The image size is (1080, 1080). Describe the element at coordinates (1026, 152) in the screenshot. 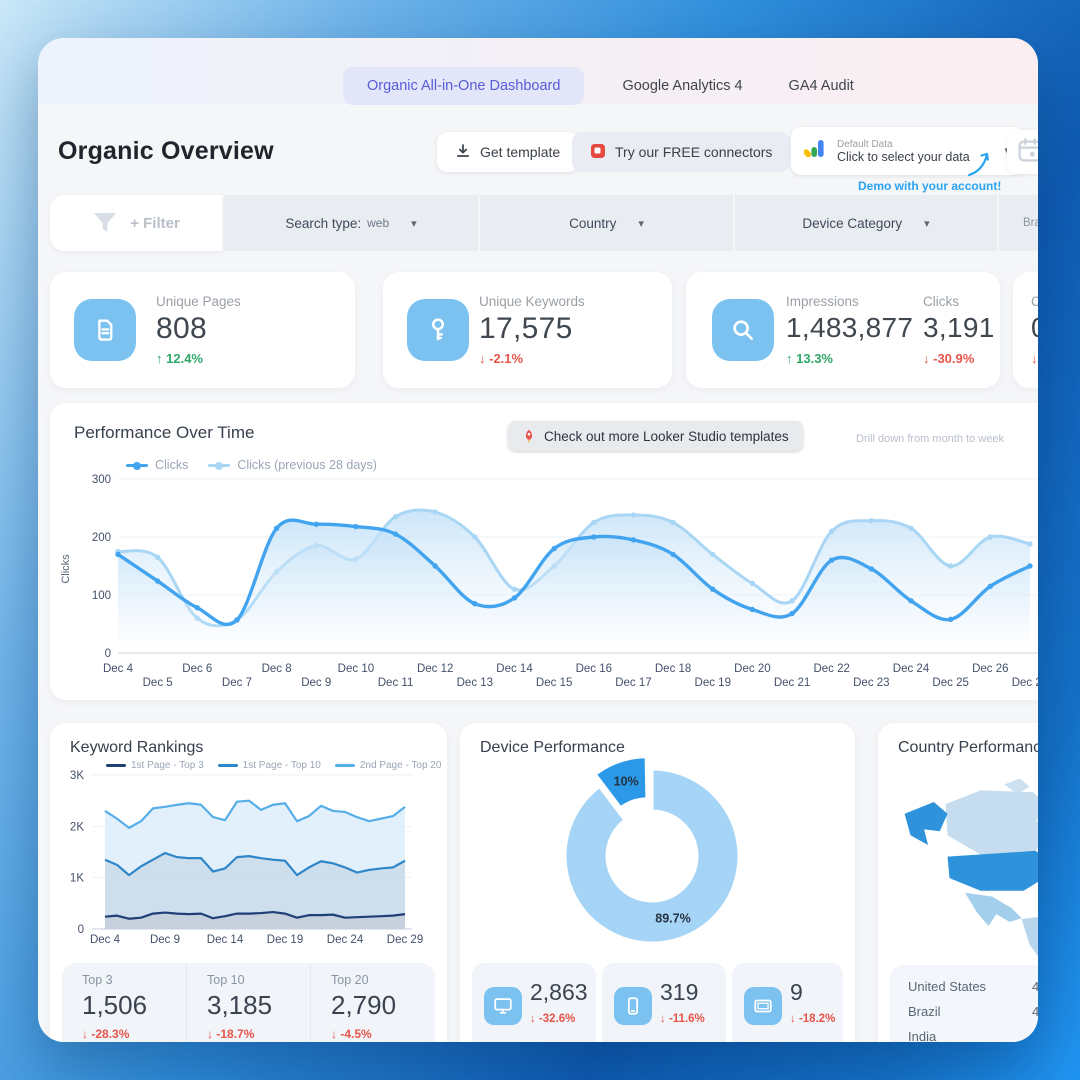

I see `calendar-icon` at that location.